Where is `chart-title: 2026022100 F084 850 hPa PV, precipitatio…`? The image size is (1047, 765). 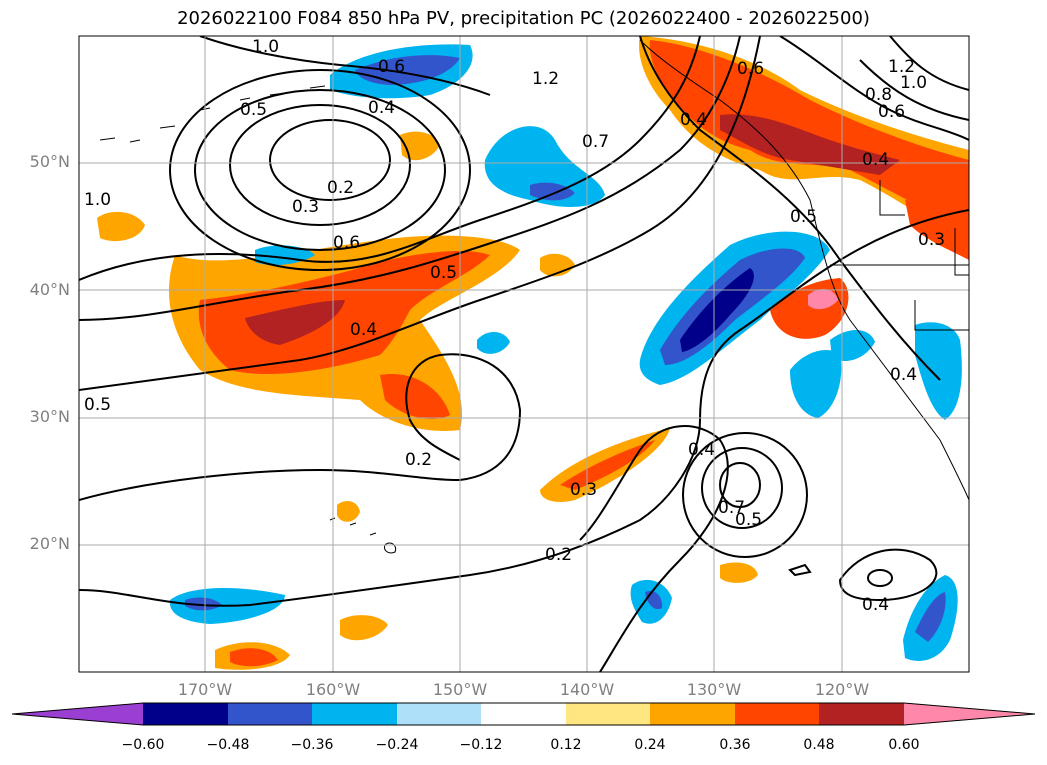 chart-title: 2026022100 F084 850 hPa PV, precipitatio… is located at coordinates (523, 18).